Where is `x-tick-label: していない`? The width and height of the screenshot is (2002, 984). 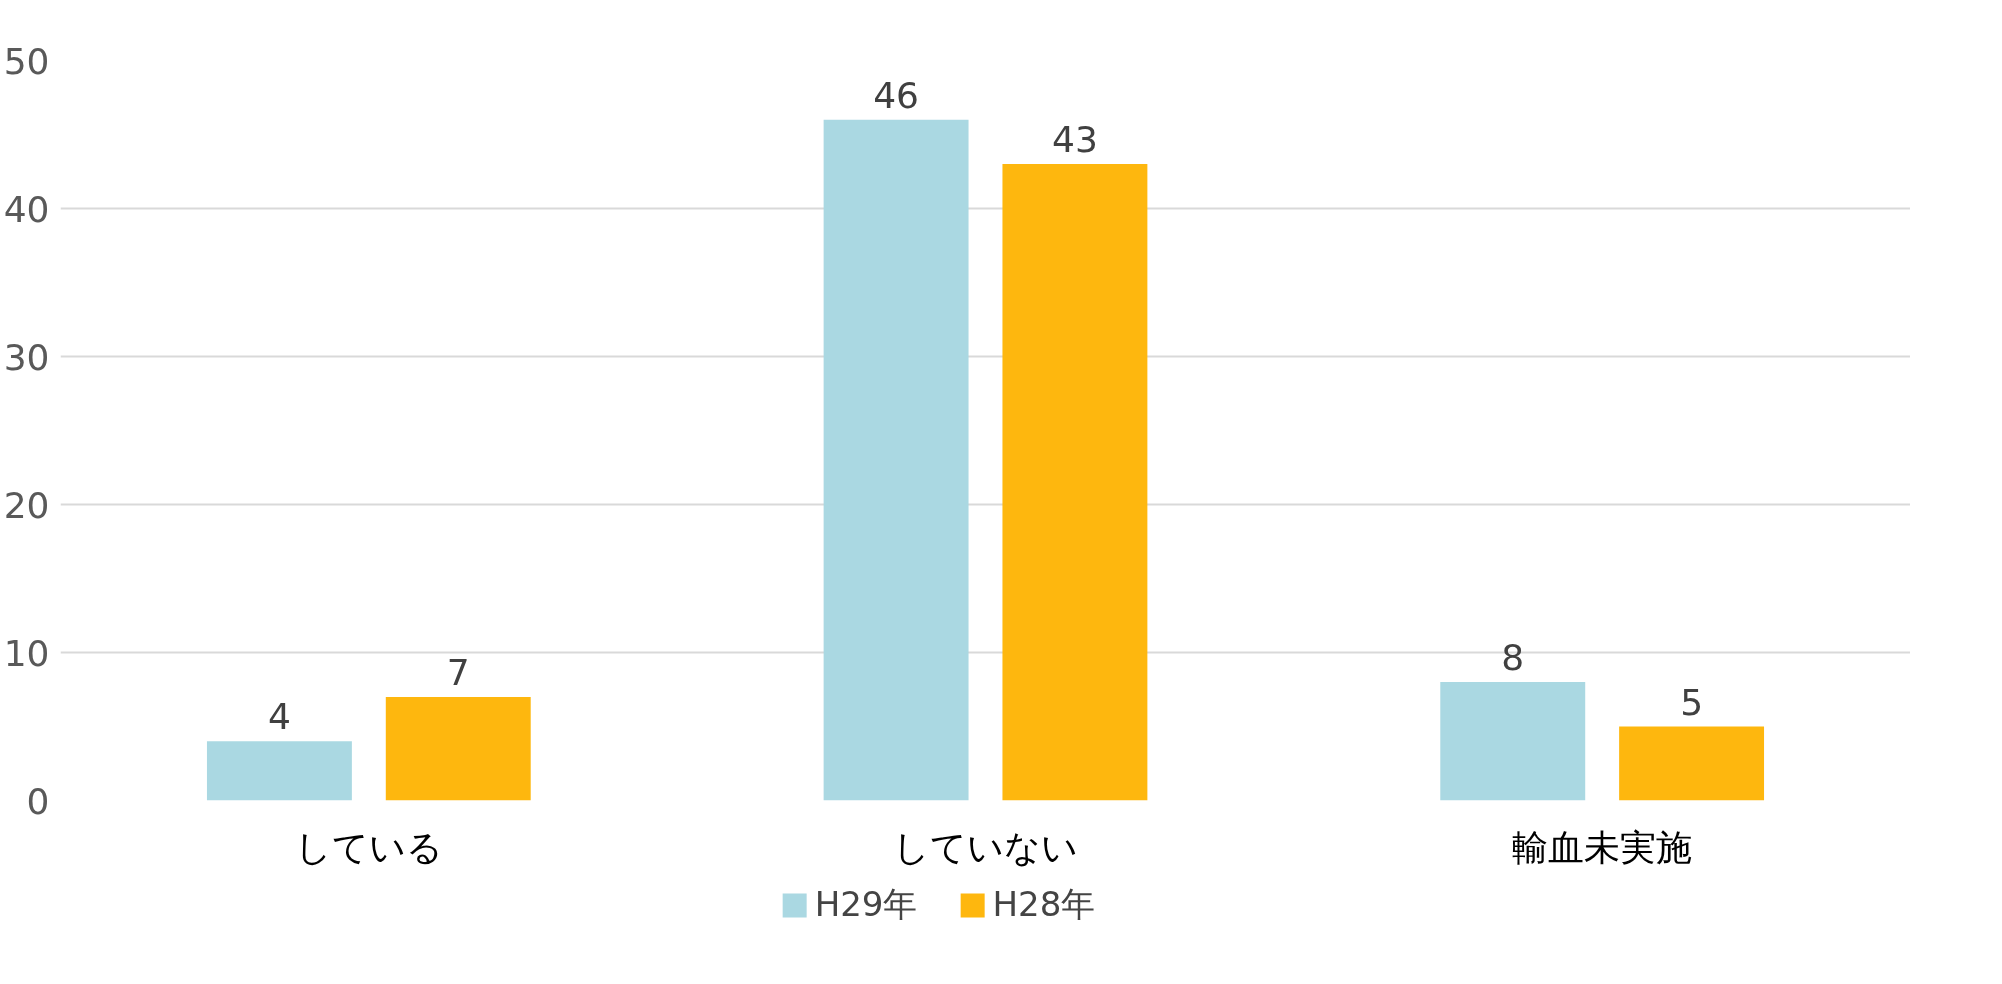
x-tick-label: していない is located at coordinates (985, 847).